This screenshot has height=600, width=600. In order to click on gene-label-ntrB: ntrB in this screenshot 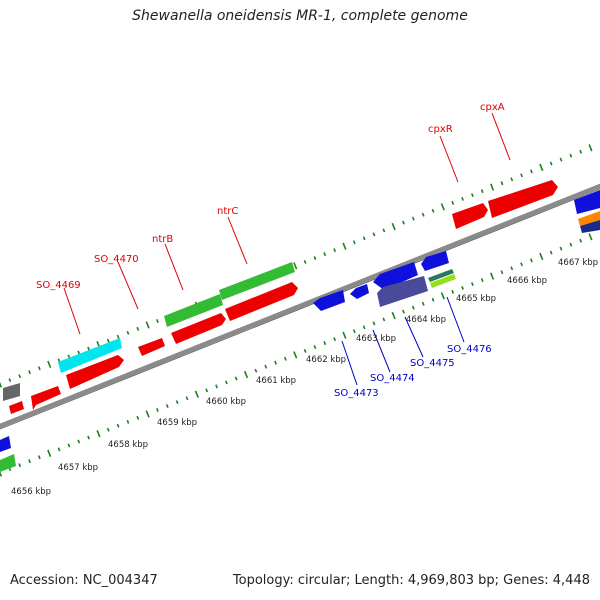, I will do `click(162, 239)`.